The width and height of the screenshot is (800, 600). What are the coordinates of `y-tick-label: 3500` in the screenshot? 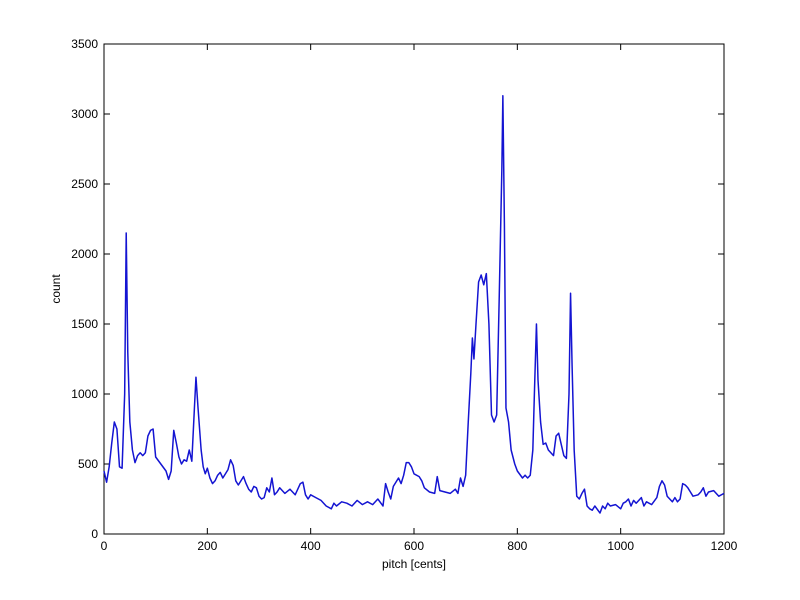 It's located at (84, 44).